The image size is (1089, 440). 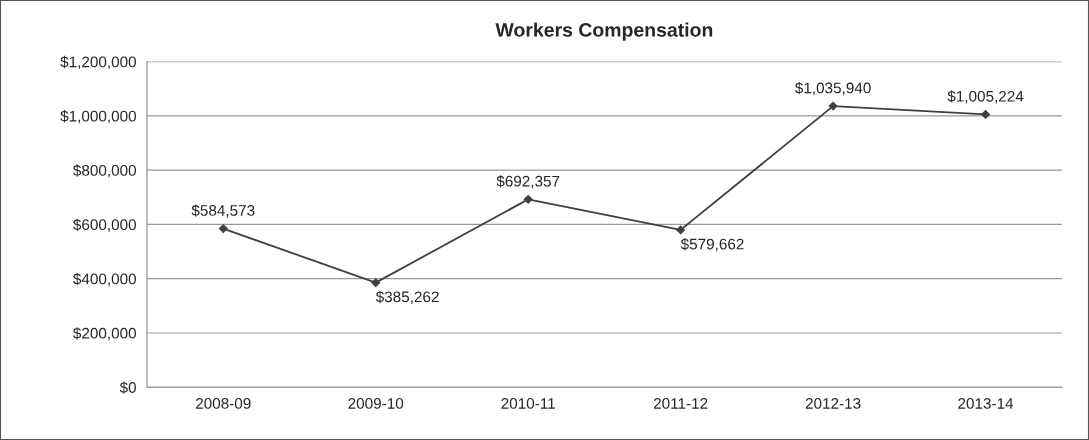 I want to click on chart-title: Workers Compensation, so click(x=604, y=31).